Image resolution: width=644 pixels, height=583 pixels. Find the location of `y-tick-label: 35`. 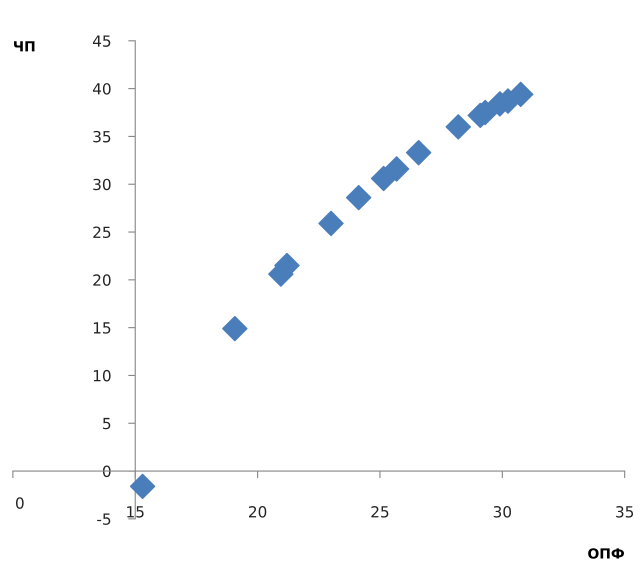

y-tick-label: 35 is located at coordinates (101, 136).